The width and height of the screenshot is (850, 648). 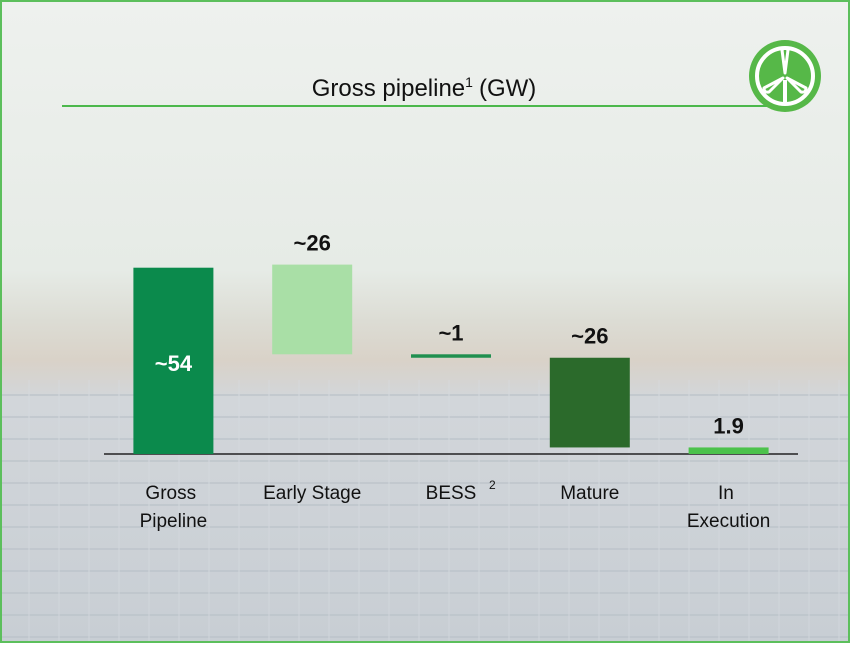 I want to click on title-unit: (GW), so click(x=507, y=88).